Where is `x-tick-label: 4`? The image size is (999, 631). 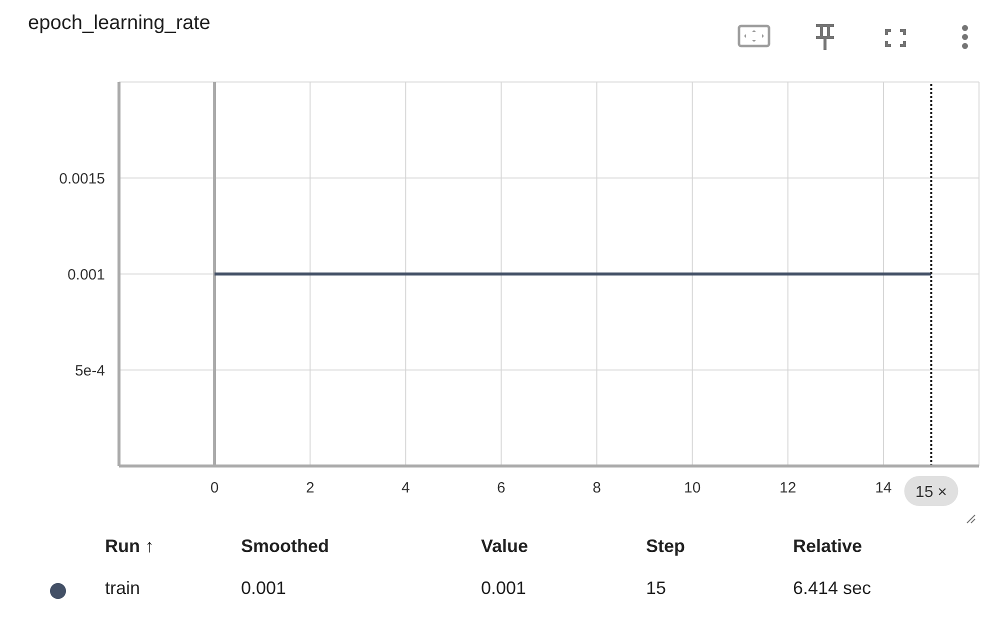
x-tick-label: 4 is located at coordinates (405, 488).